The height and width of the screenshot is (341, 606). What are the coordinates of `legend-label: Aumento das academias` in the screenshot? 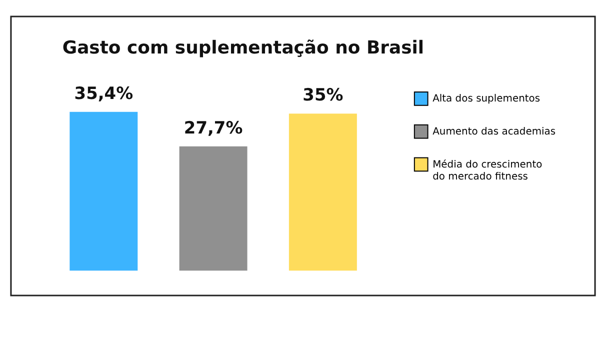 It's located at (494, 132).